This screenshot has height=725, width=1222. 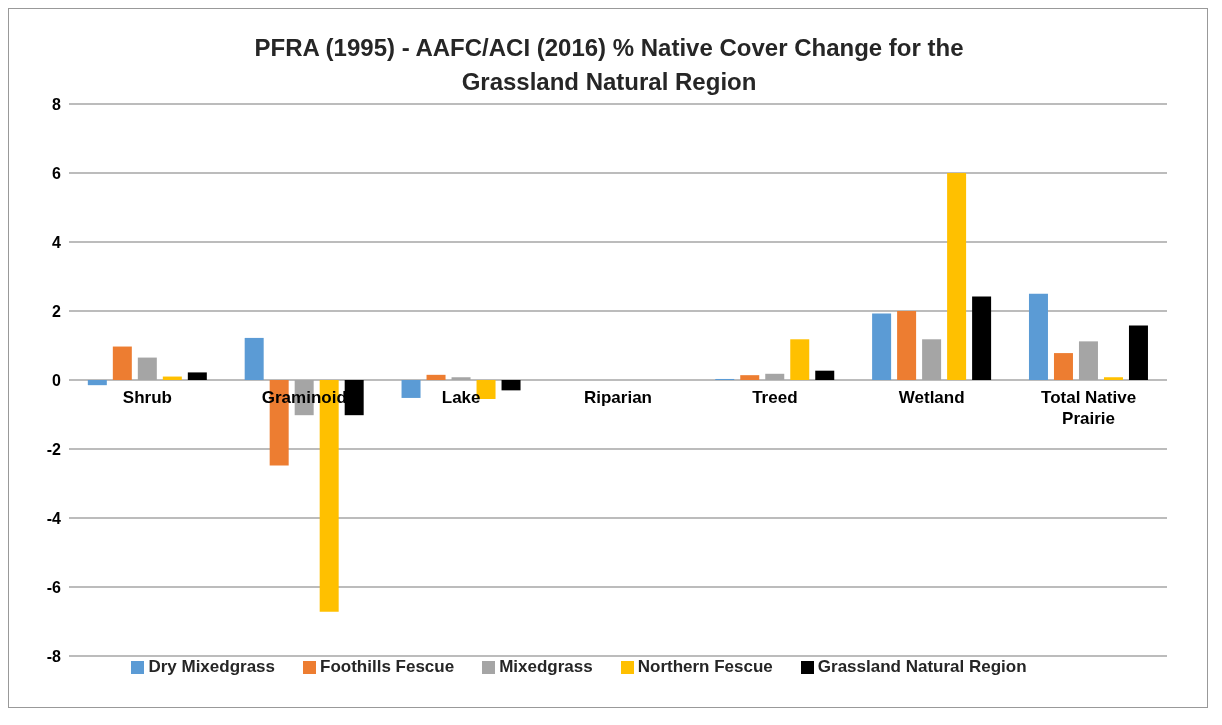 I want to click on y-tick-label: -4, so click(x=54, y=518).